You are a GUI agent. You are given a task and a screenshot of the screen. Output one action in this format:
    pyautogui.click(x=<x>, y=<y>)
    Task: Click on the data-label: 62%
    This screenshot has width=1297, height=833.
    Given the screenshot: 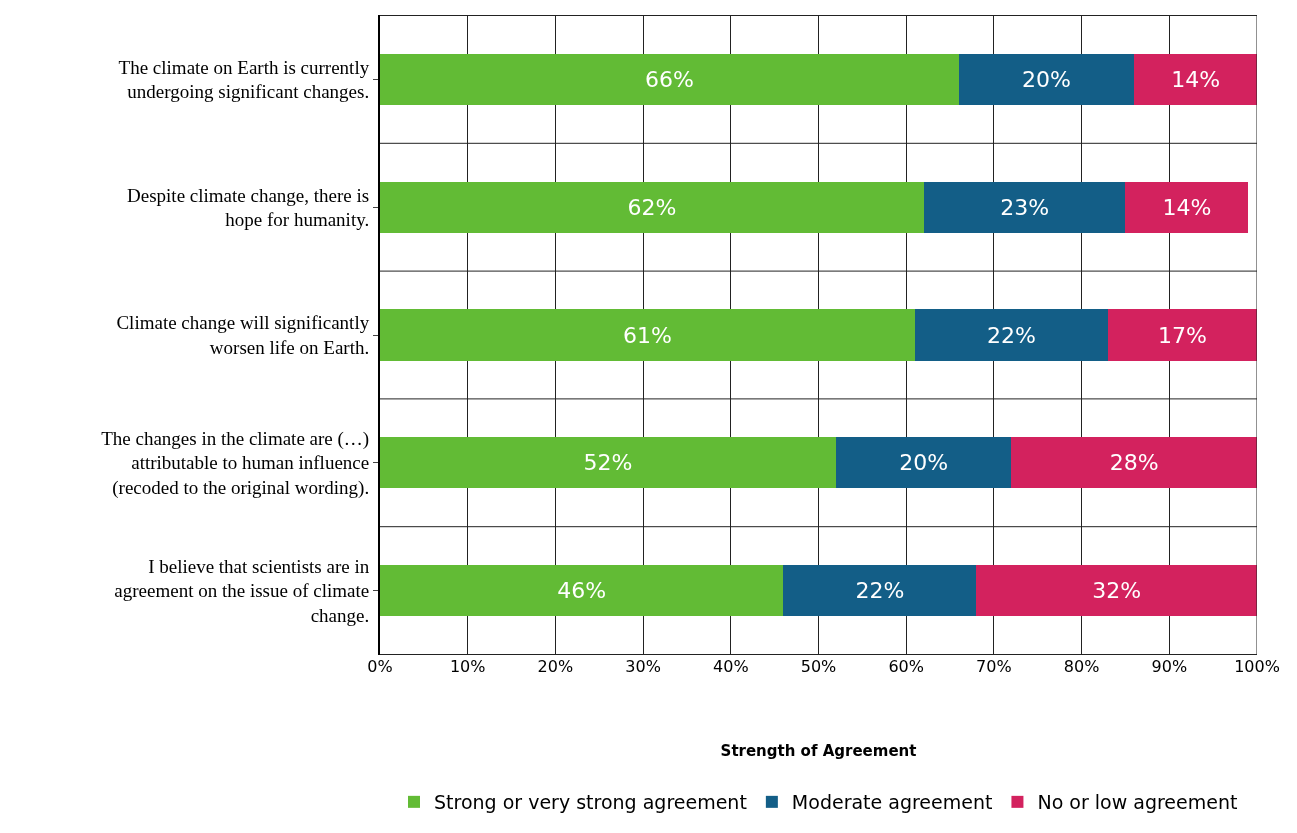 What is the action you would take?
    pyautogui.click(x=652, y=207)
    